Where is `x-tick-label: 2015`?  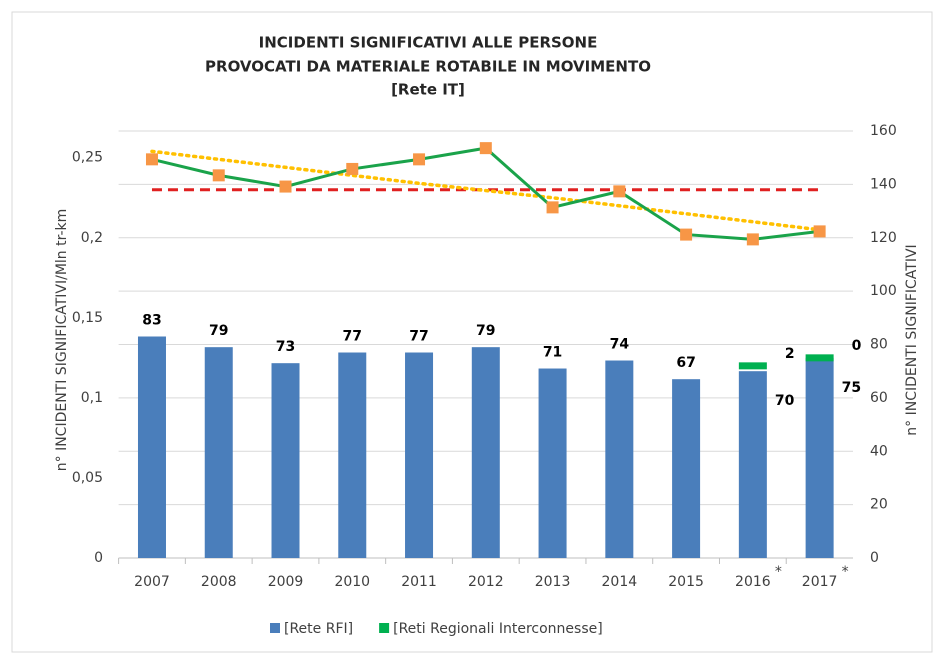
x-tick-label: 2015 is located at coordinates (686, 582).